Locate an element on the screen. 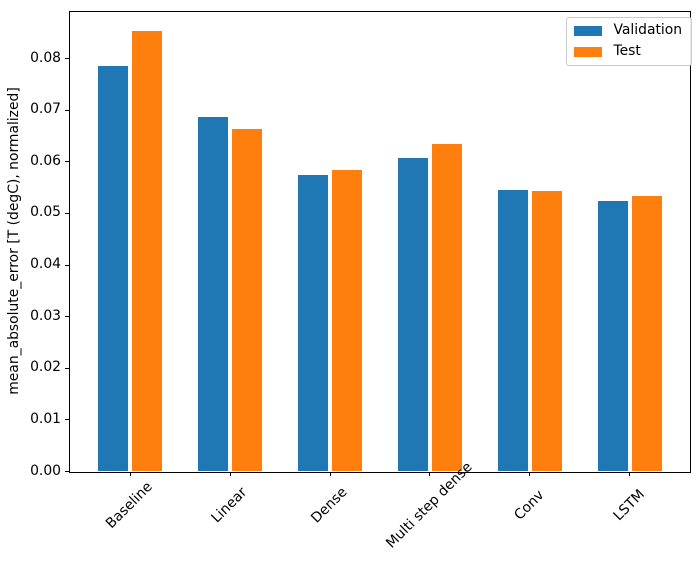 Image resolution: width=700 pixels, height=582 pixels. bar-test-multi-step-dense is located at coordinates (446, 308).